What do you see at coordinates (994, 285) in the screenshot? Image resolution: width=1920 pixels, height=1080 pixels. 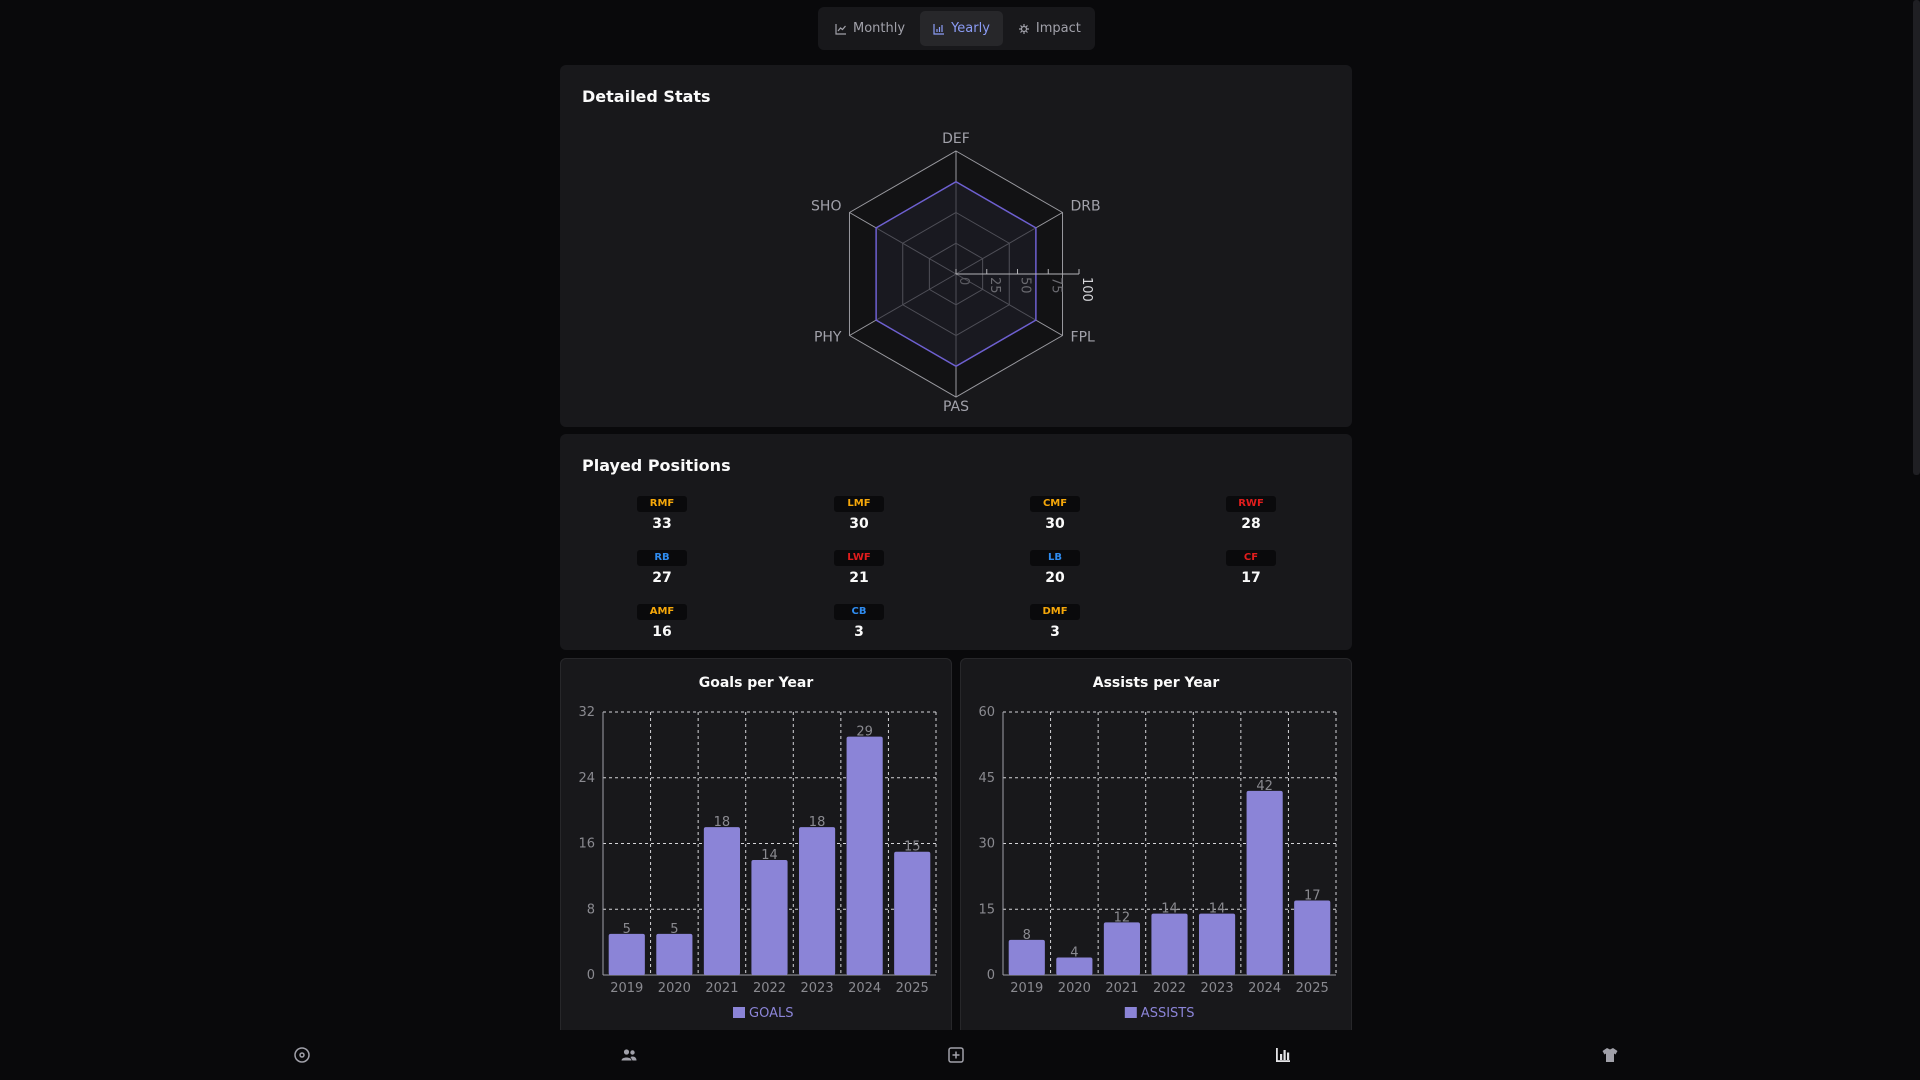 I see `radar-scale-label: 25` at bounding box center [994, 285].